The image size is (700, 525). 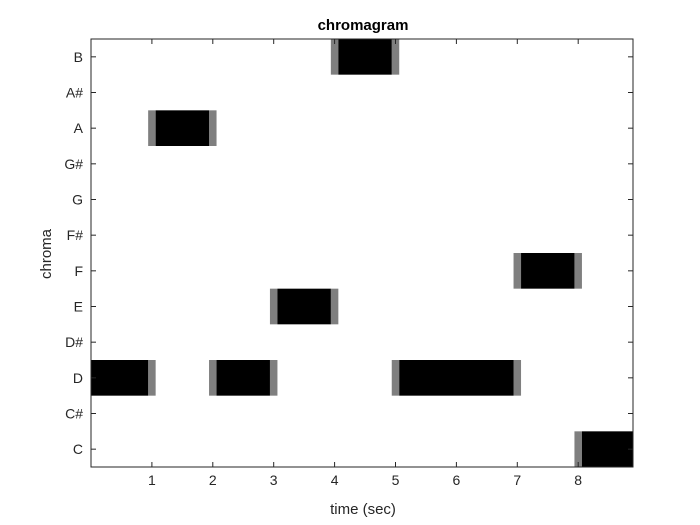 I want to click on x-tick-label: 3, so click(x=274, y=480).